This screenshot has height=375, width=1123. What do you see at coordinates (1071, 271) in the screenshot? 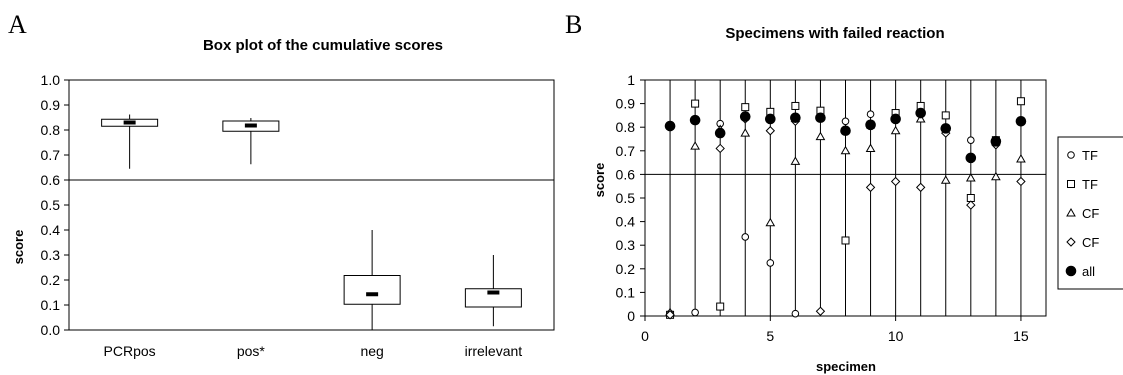
I see `legend-marker-circle-filled` at bounding box center [1071, 271].